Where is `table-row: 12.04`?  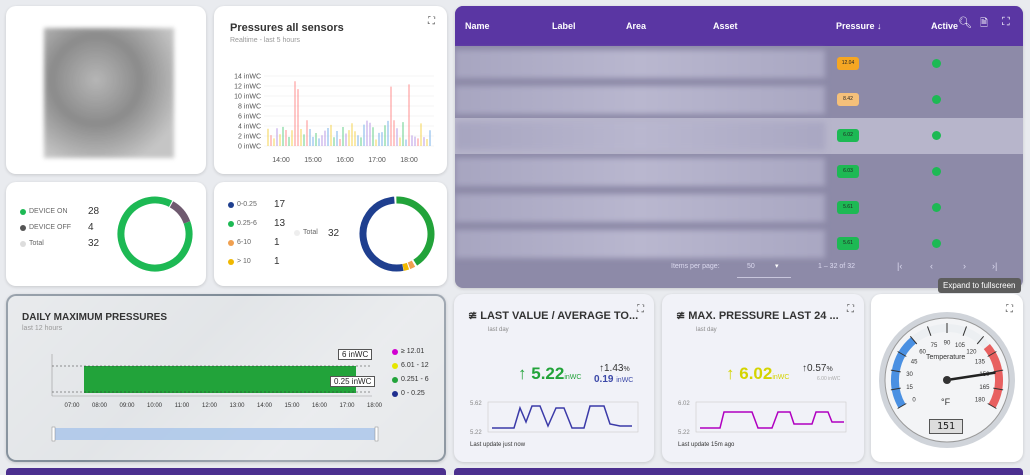
table-row: 12.04 is located at coordinates (739, 64).